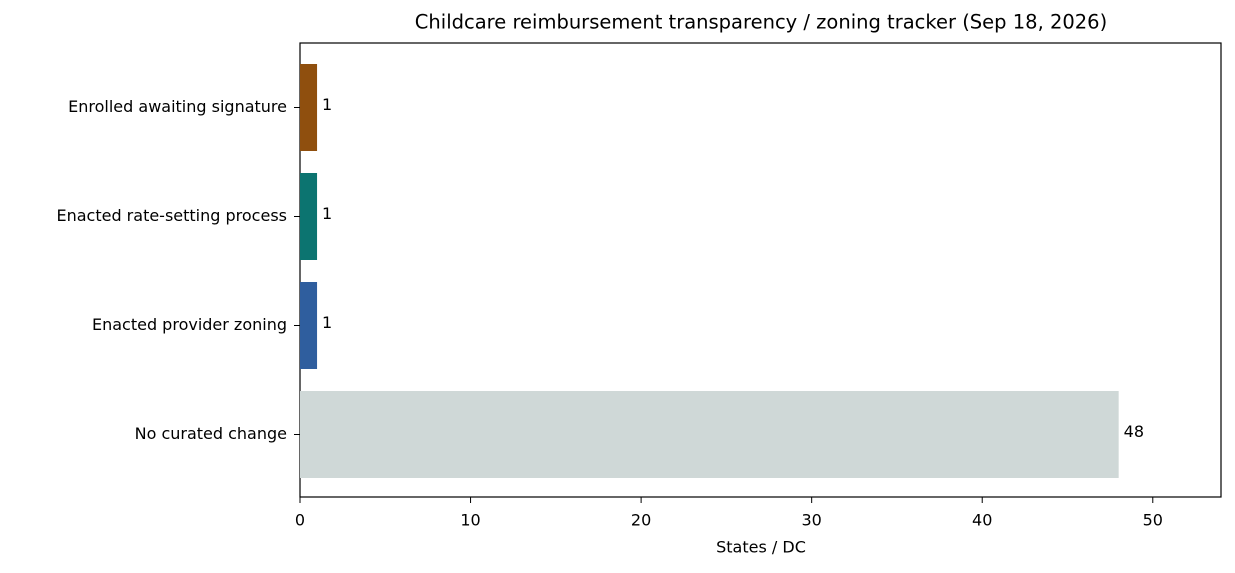 The image size is (1235, 573). Describe the element at coordinates (211, 433) in the screenshot. I see `y-tick-label: No curated change` at that location.